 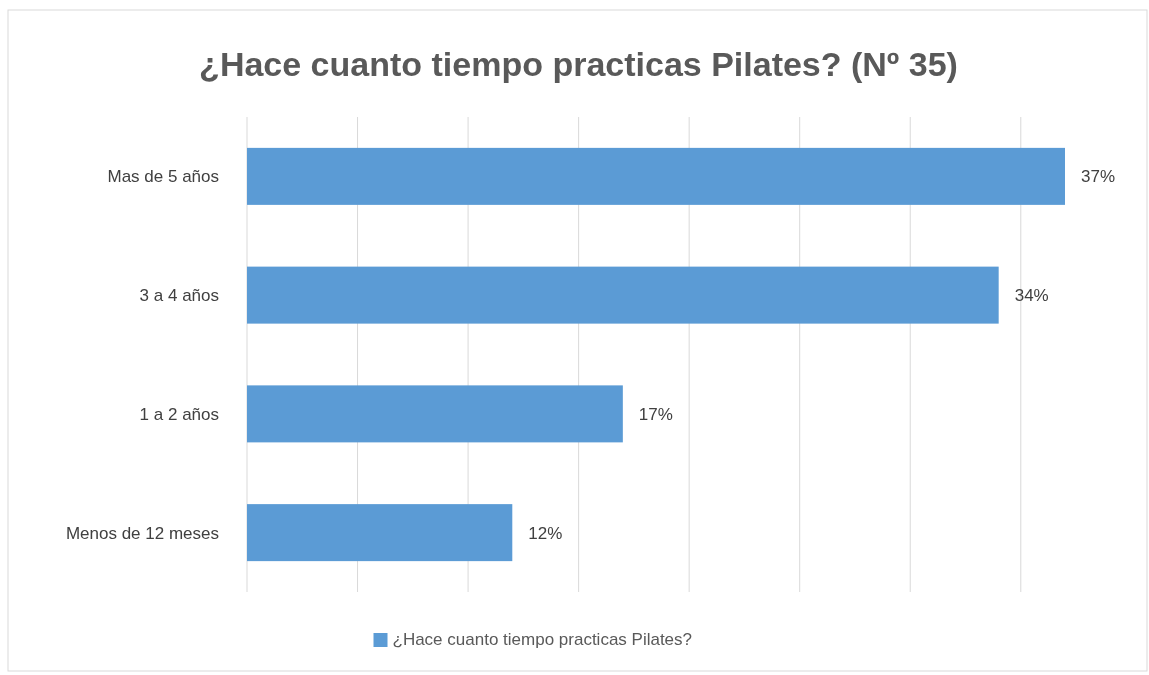 I want to click on y-tick-label: Menos de 12 meses, so click(x=142, y=533).